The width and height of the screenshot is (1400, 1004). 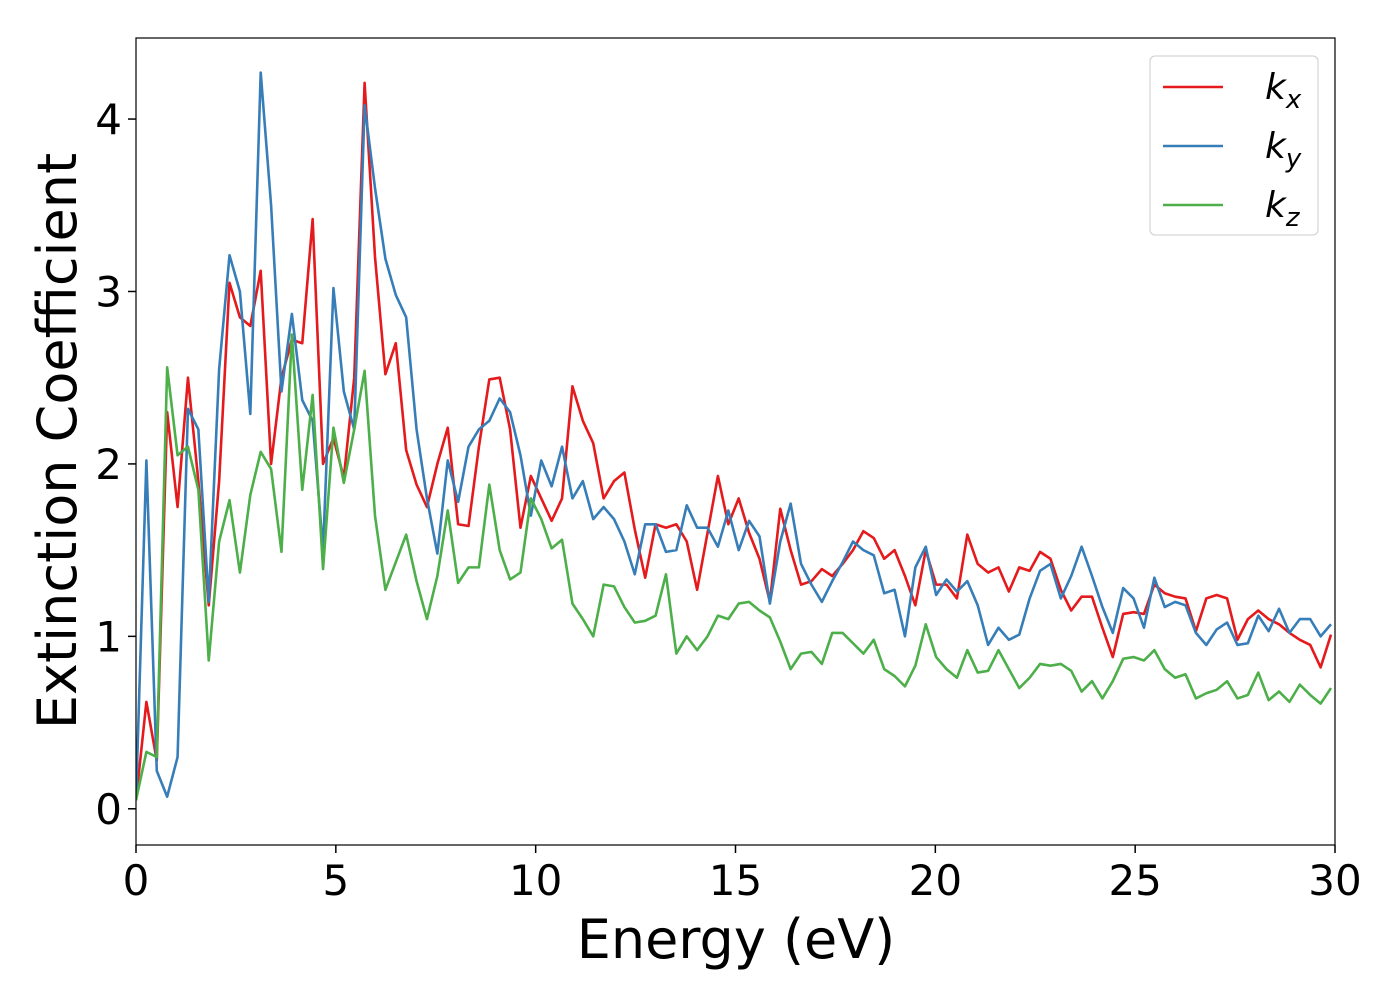 What do you see at coordinates (1234, 145) in the screenshot?
I see `legend-box` at bounding box center [1234, 145].